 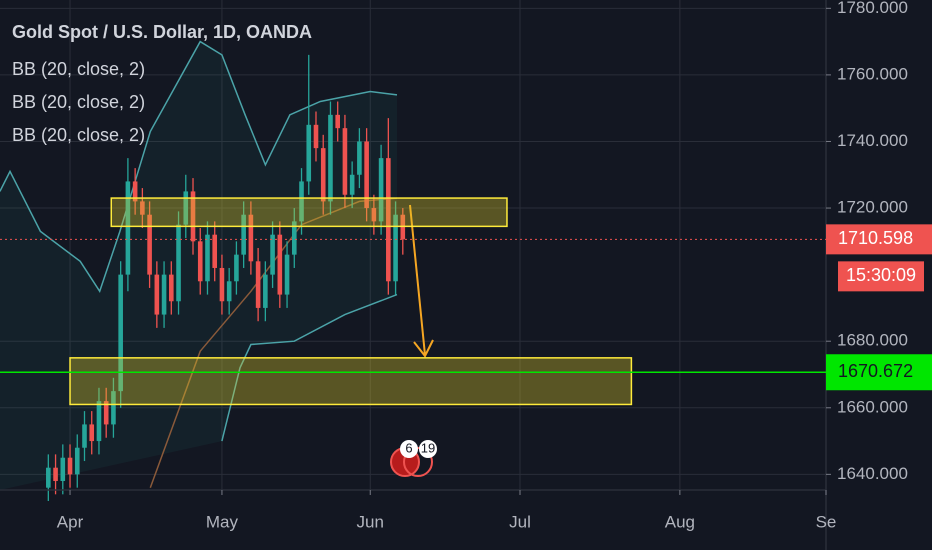 What do you see at coordinates (162, 32) in the screenshot?
I see `chart-title: Gold Spot / U.S. Dollar, 1D, OANDA` at bounding box center [162, 32].